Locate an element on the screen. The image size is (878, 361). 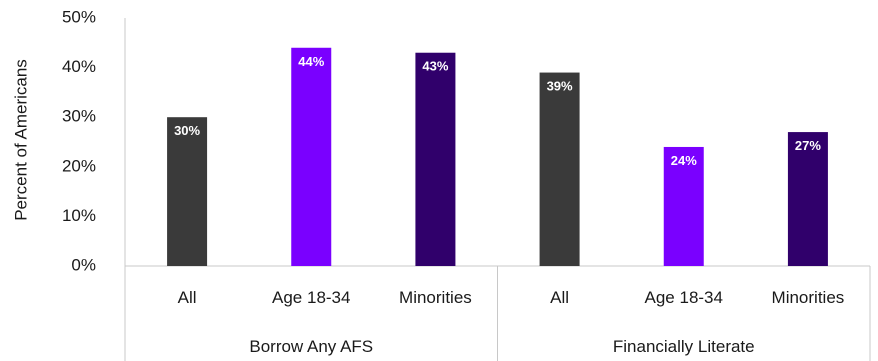
bar-data-label: 39% is located at coordinates (560, 86).